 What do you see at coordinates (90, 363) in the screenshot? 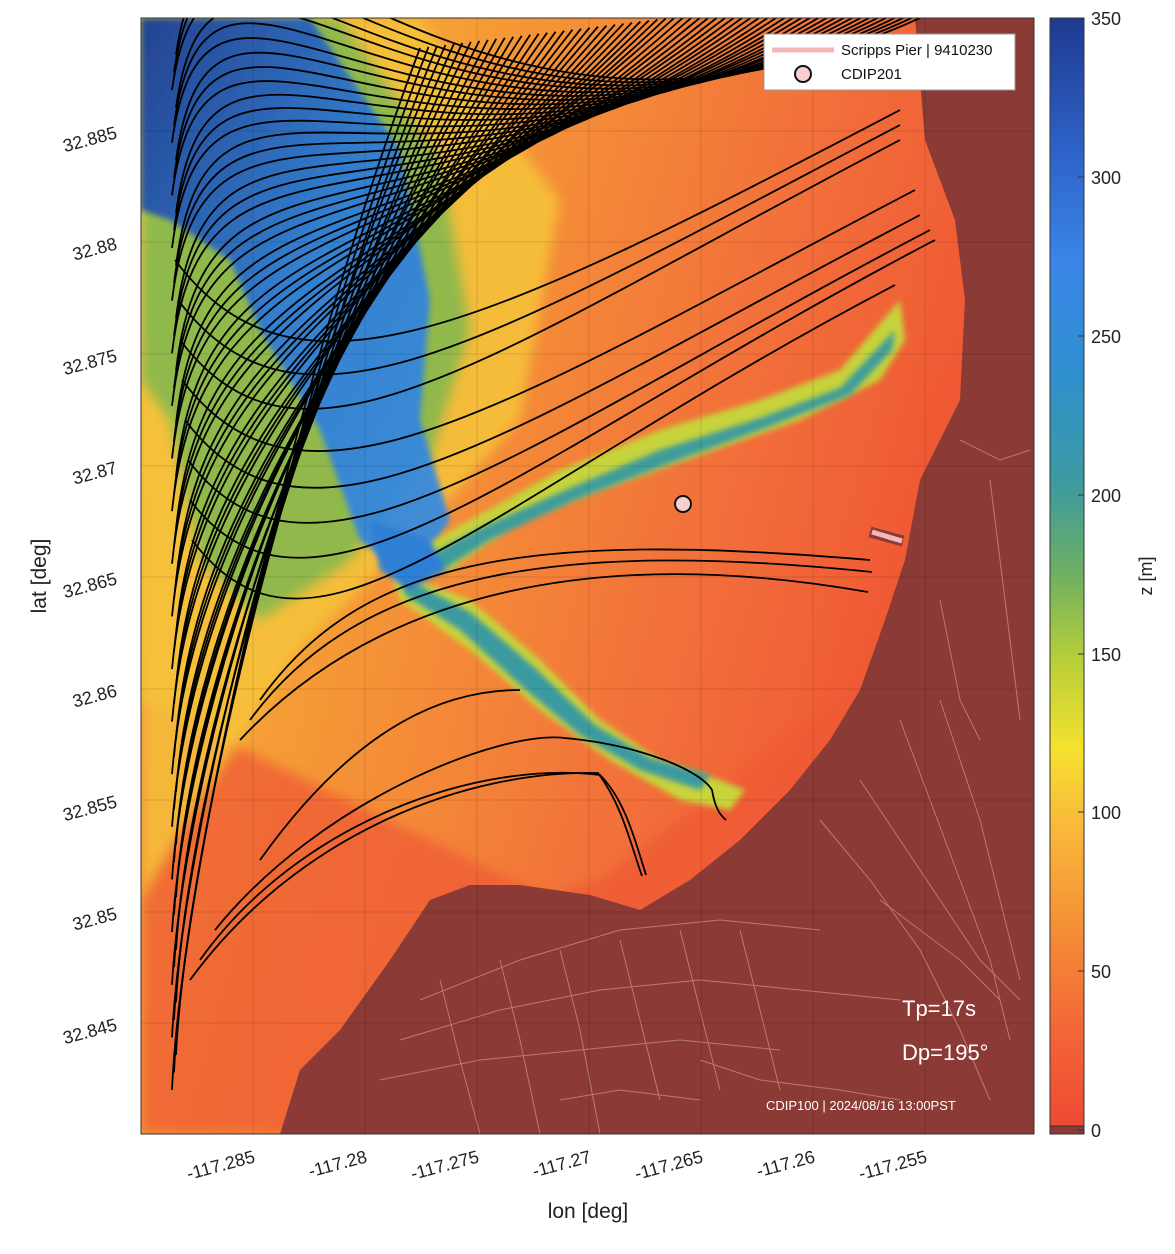
I see `y-tick-label: 32.875` at bounding box center [90, 363].